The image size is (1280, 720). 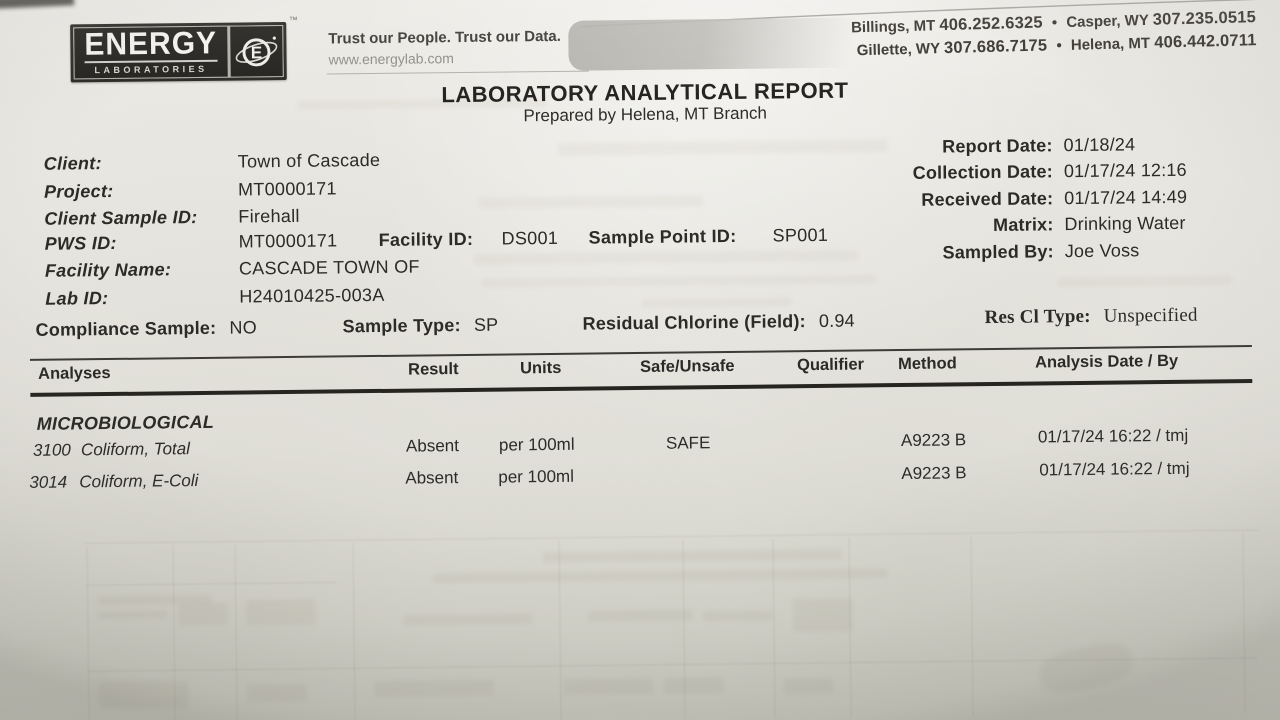 What do you see at coordinates (72, 163) in the screenshot?
I see `info-label: Client:` at bounding box center [72, 163].